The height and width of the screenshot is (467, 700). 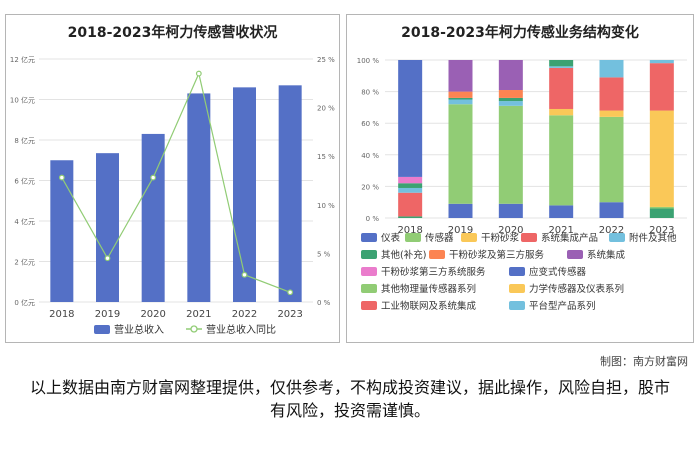 What do you see at coordinates (22, 59) in the screenshot?
I see `left-tick-label: 12 亿元` at bounding box center [22, 59].